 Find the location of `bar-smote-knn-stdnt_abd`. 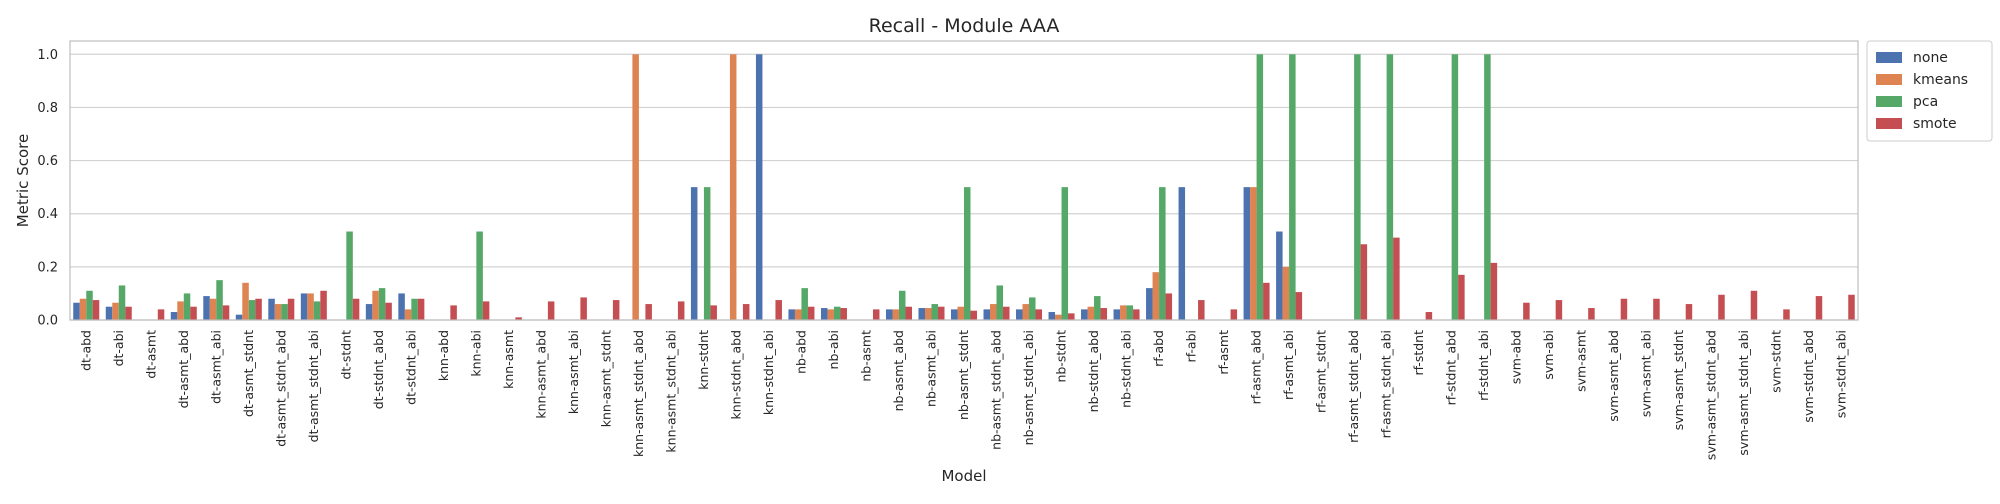

bar-smote-knn-stdnt_abd is located at coordinates (746, 312).